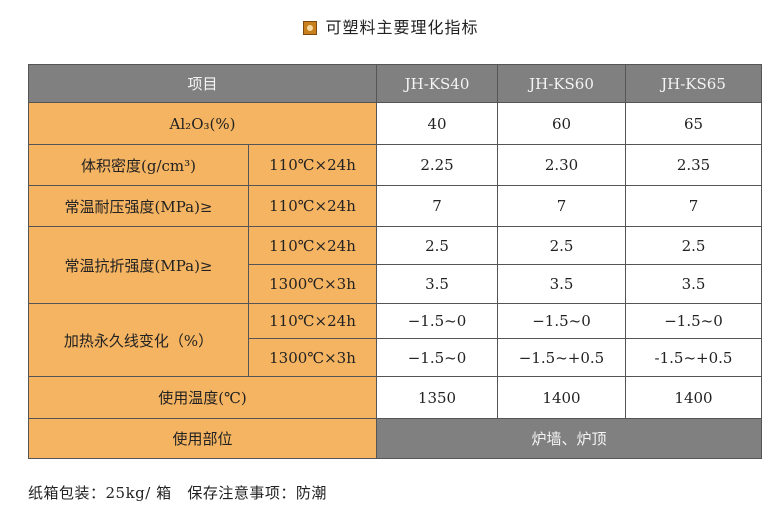 The width and height of the screenshot is (782, 514). What do you see at coordinates (202, 397) in the screenshot?
I see `row-label-temperature: 使用温度(℃)` at bounding box center [202, 397].